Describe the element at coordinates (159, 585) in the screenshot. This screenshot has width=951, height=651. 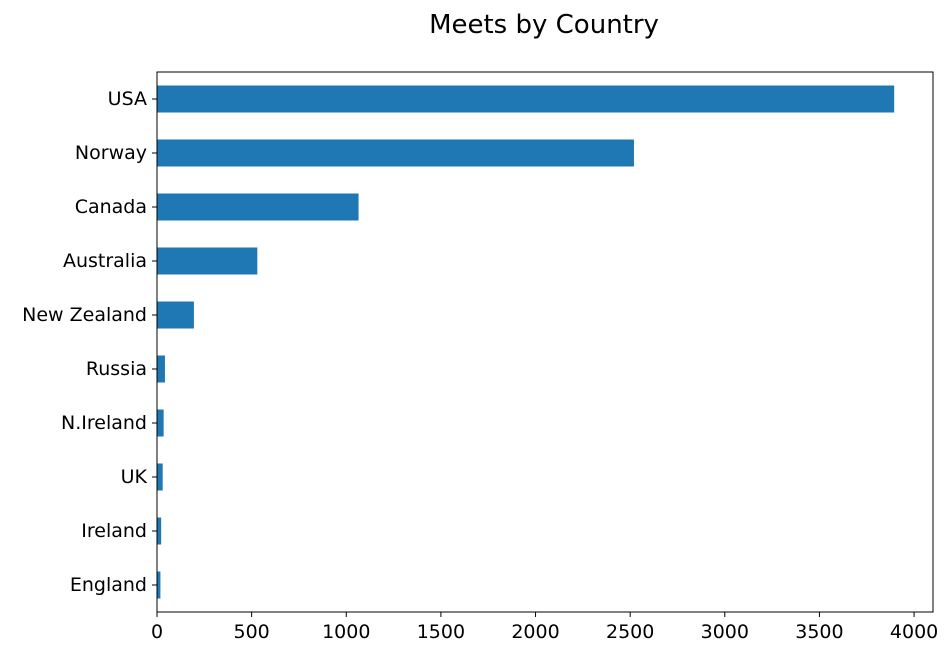
I see `bar-england` at that location.